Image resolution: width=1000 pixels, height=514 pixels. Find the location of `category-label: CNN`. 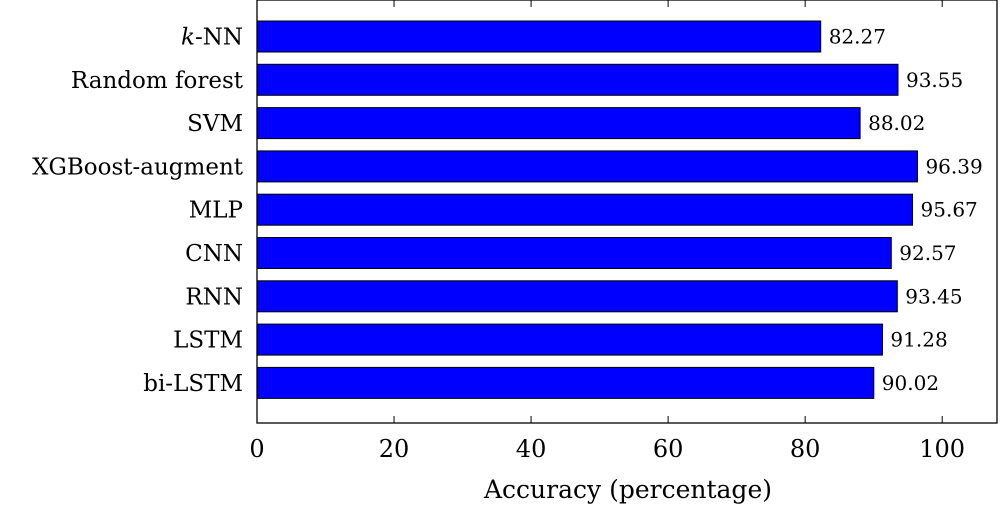

category-label: CNN is located at coordinates (214, 254).